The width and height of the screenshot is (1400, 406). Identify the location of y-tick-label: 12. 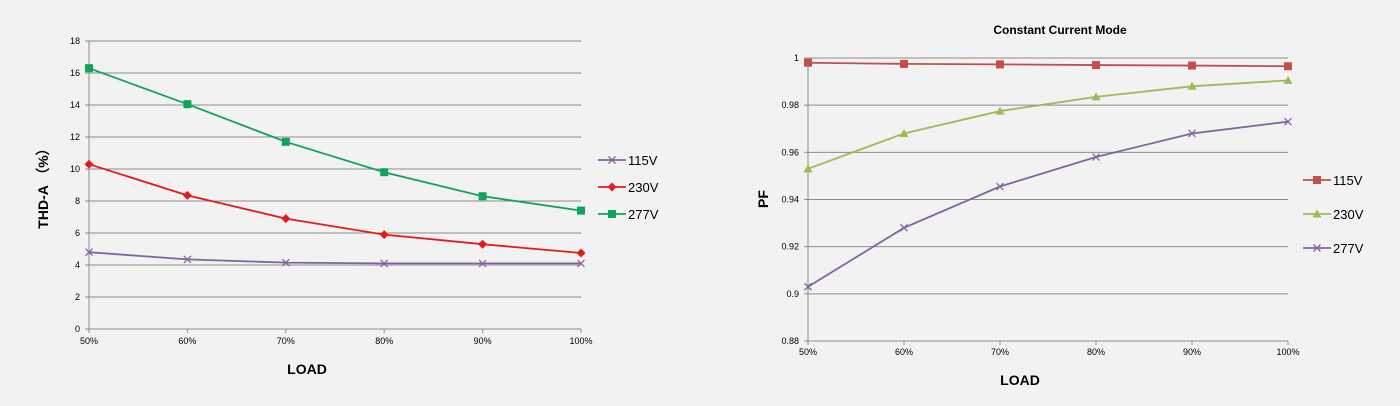
(75, 137).